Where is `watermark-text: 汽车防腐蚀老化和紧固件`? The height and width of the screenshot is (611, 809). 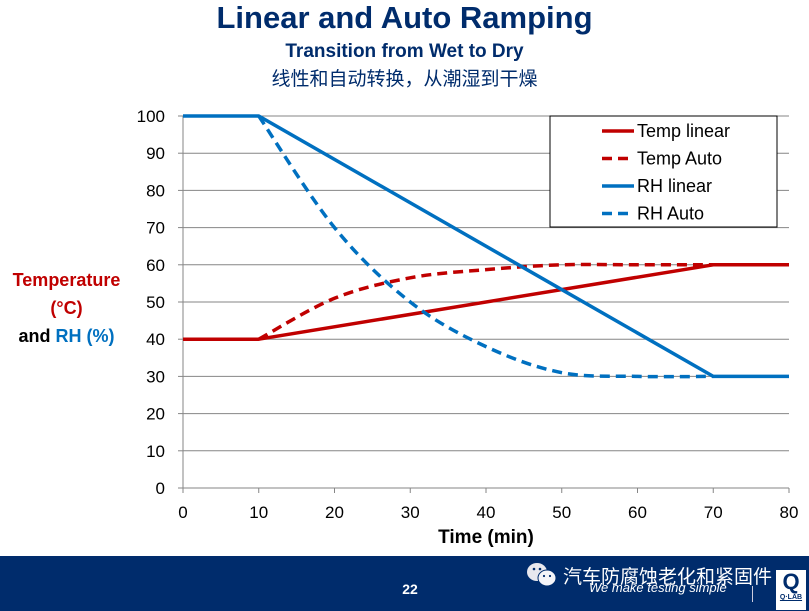 watermark-text: 汽车防腐蚀老化和紧固件 is located at coordinates (668, 577).